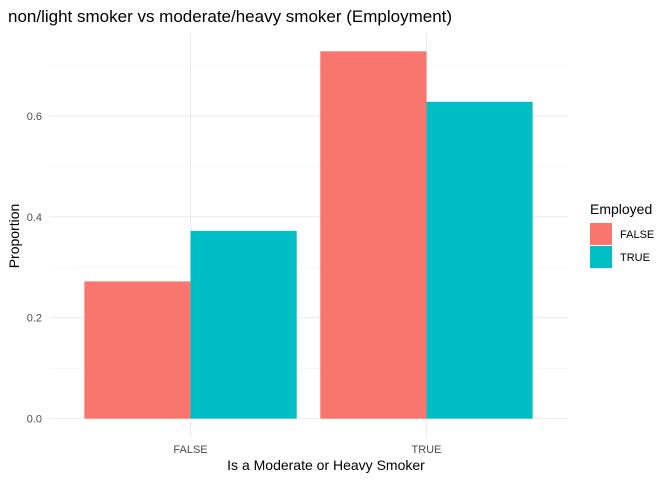 This screenshot has height=480, width=672. What do you see at coordinates (426, 450) in the screenshot?
I see `x-tick-label: TRUE` at bounding box center [426, 450].